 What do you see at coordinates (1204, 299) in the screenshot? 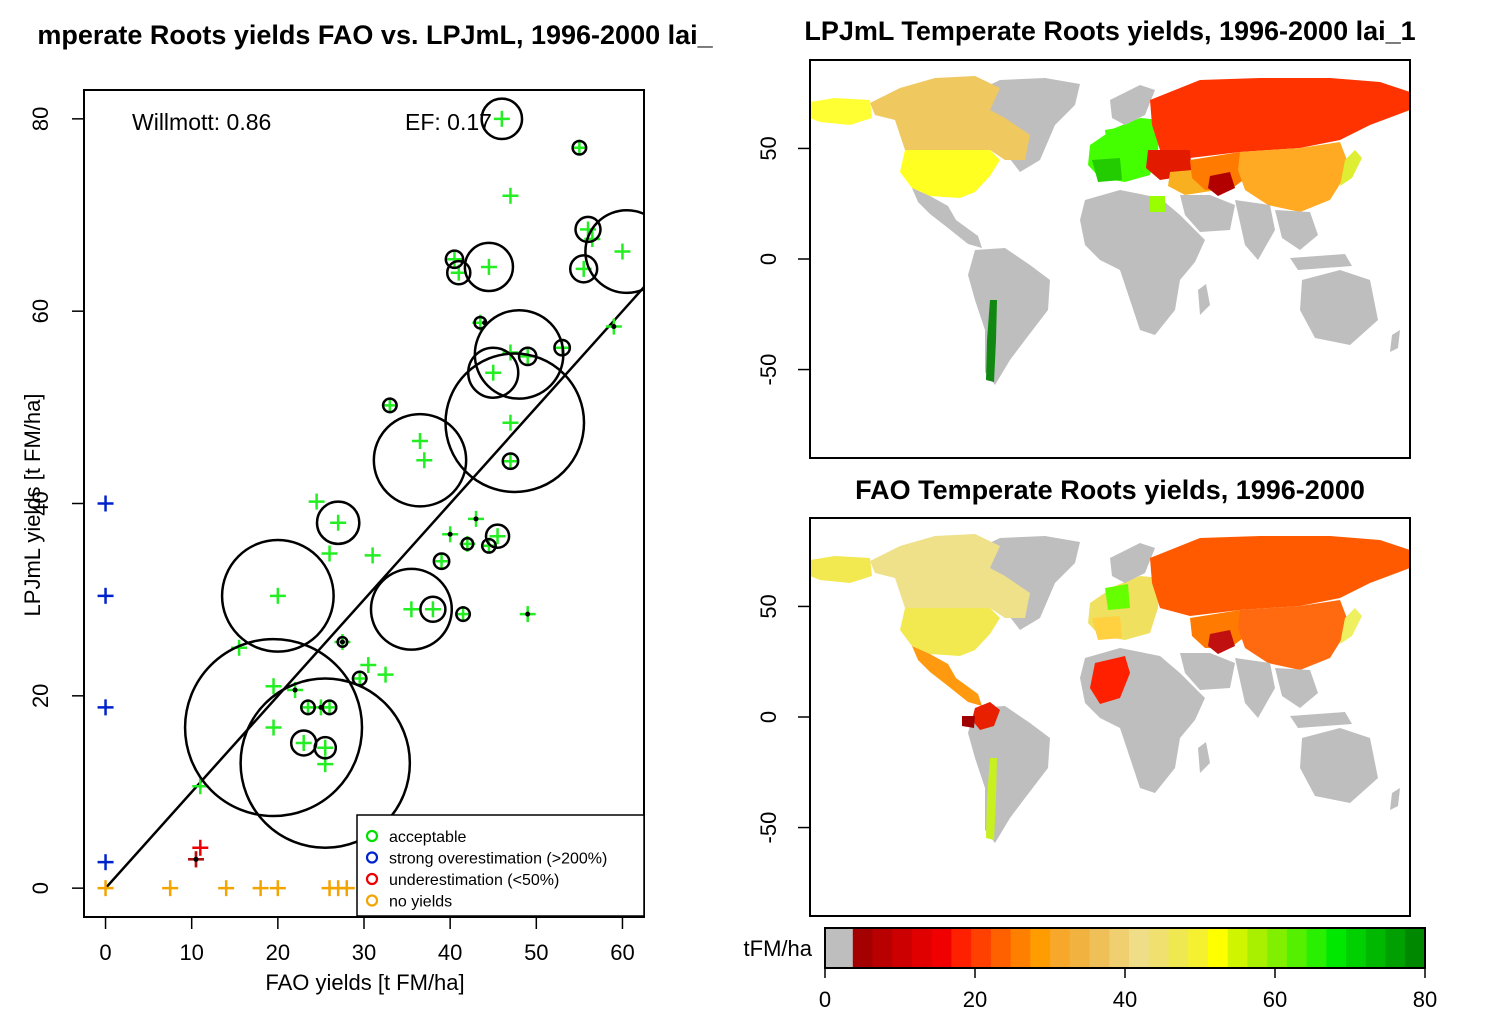
I see `madagascar` at bounding box center [1204, 299].